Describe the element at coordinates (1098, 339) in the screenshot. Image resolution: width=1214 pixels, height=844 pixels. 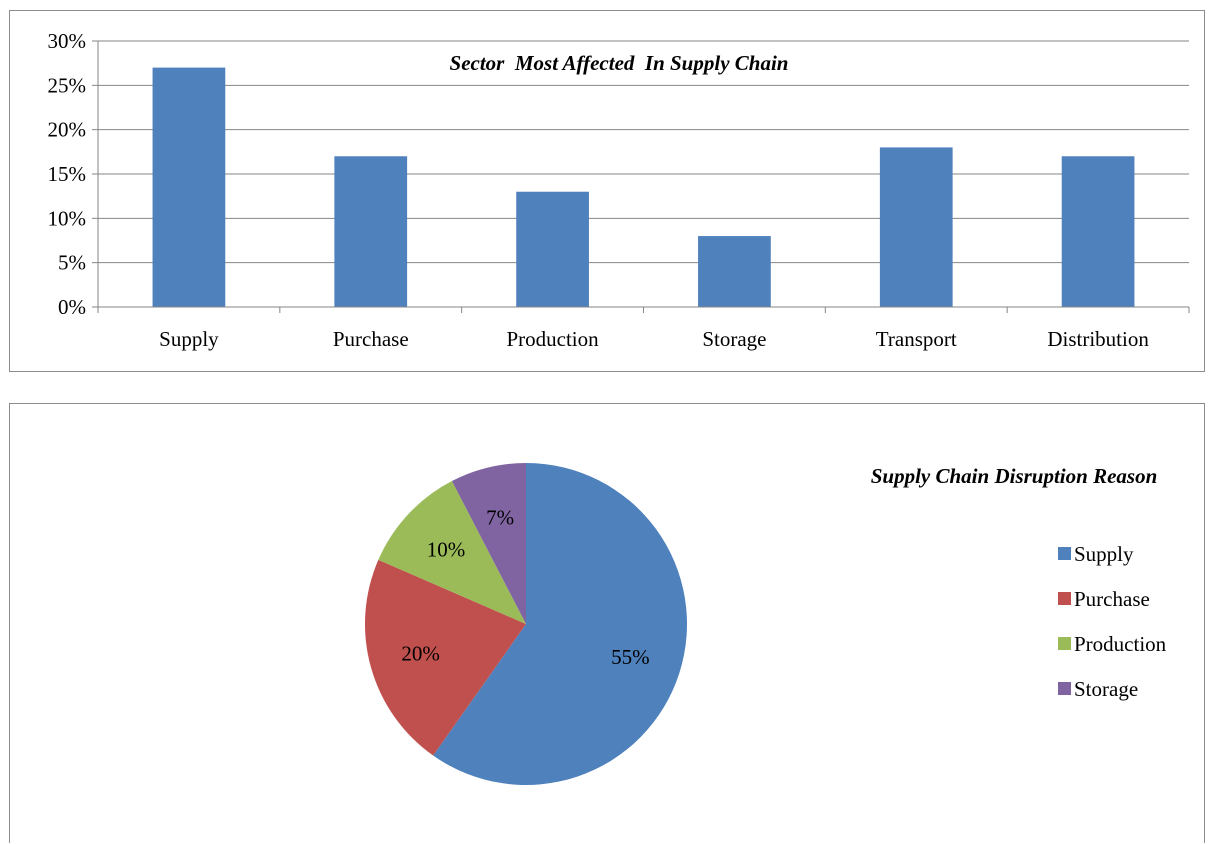
I see `x-category-label: Distribution` at that location.